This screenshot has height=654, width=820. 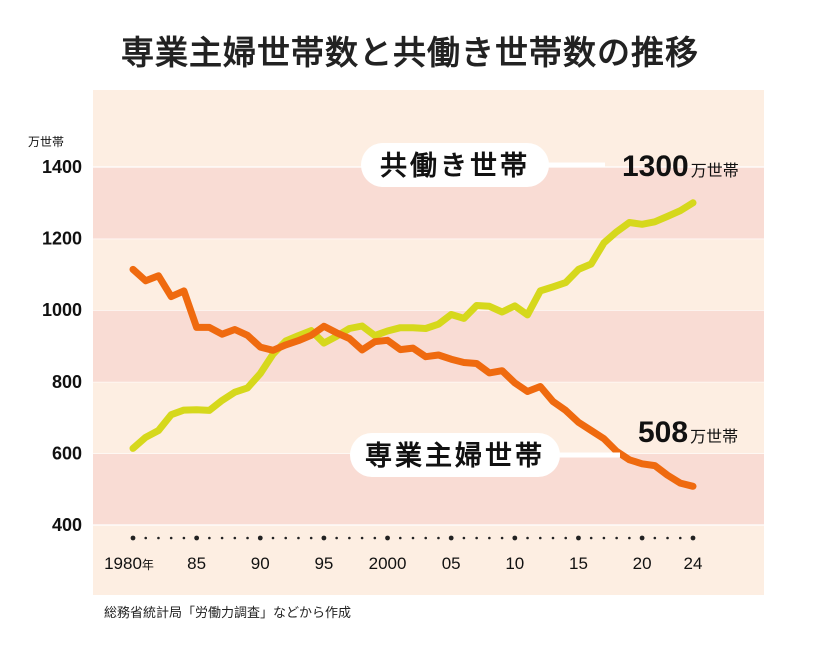 I want to click on y-tick-label: 1000, so click(x=62, y=310).